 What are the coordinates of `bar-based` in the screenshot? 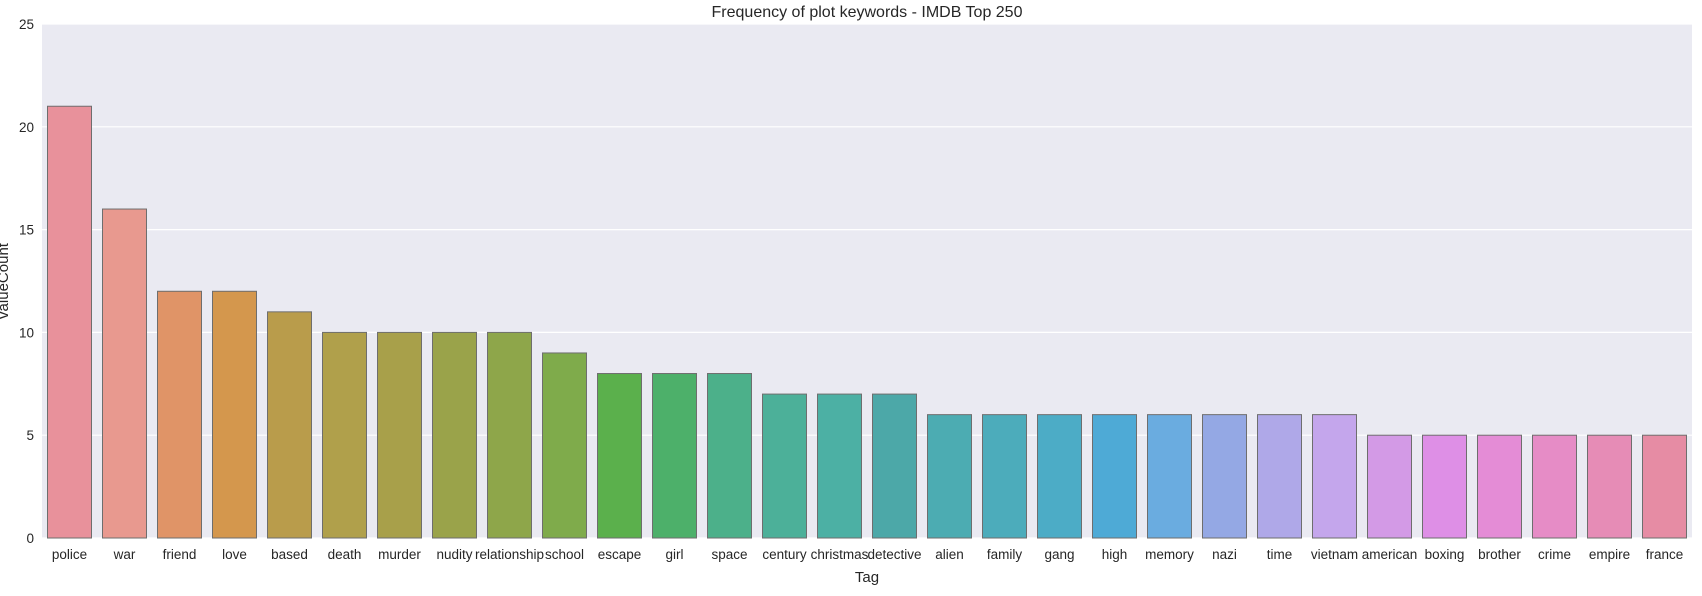 It's located at (289, 425).